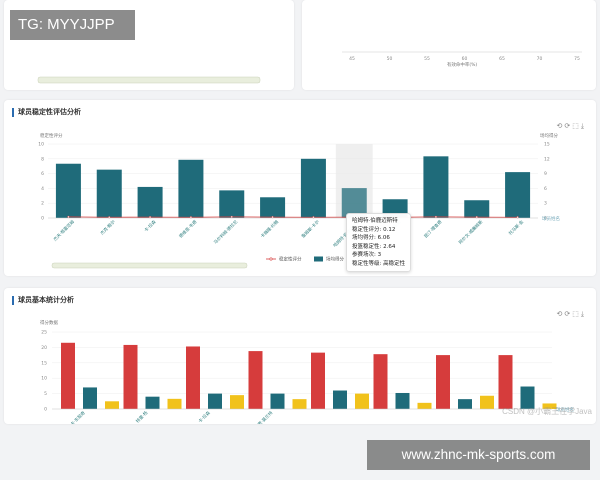  I want to click on y2-tick-label: 0, so click(545, 219).